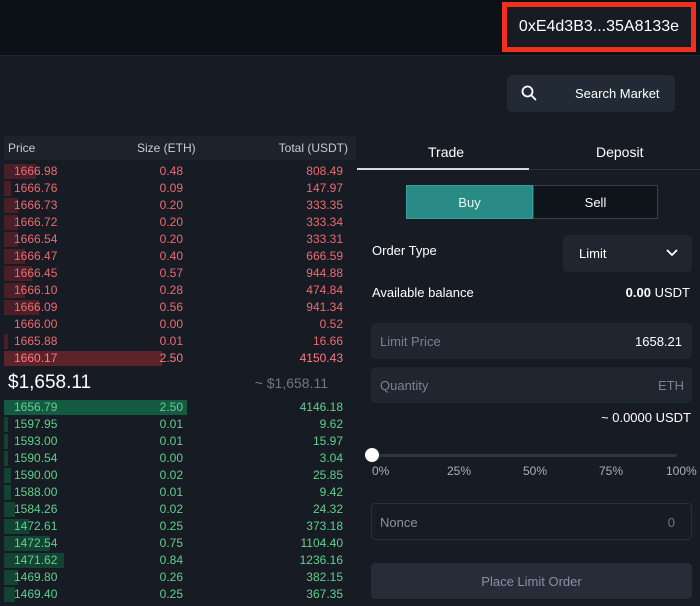 The height and width of the screenshot is (606, 700). I want to click on row-price: 1656.79, so click(36, 407).